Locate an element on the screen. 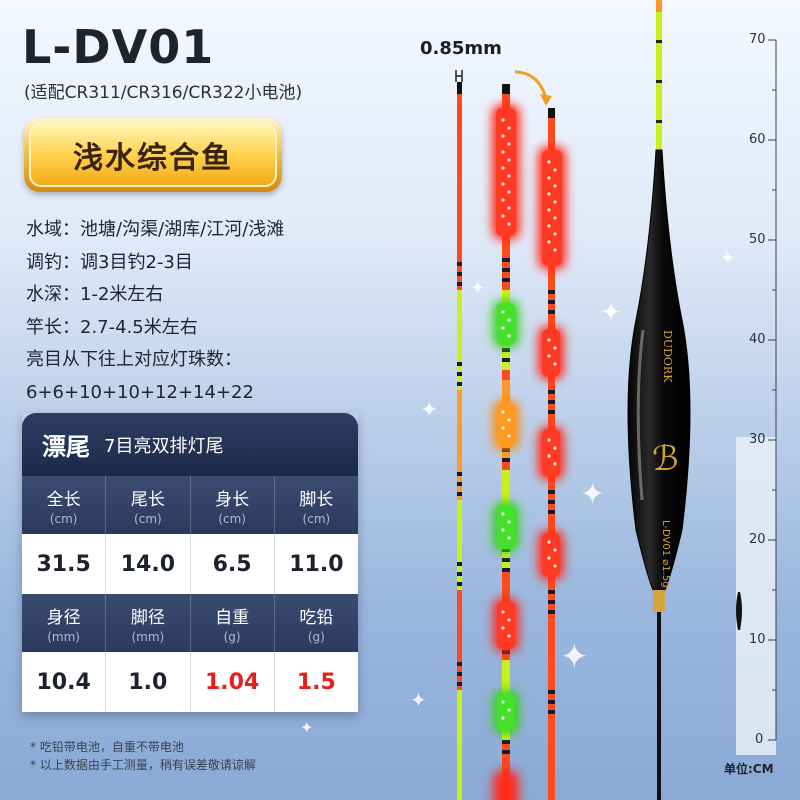  label-cell-foot-length: 脚长 (cm) is located at coordinates (316, 505).